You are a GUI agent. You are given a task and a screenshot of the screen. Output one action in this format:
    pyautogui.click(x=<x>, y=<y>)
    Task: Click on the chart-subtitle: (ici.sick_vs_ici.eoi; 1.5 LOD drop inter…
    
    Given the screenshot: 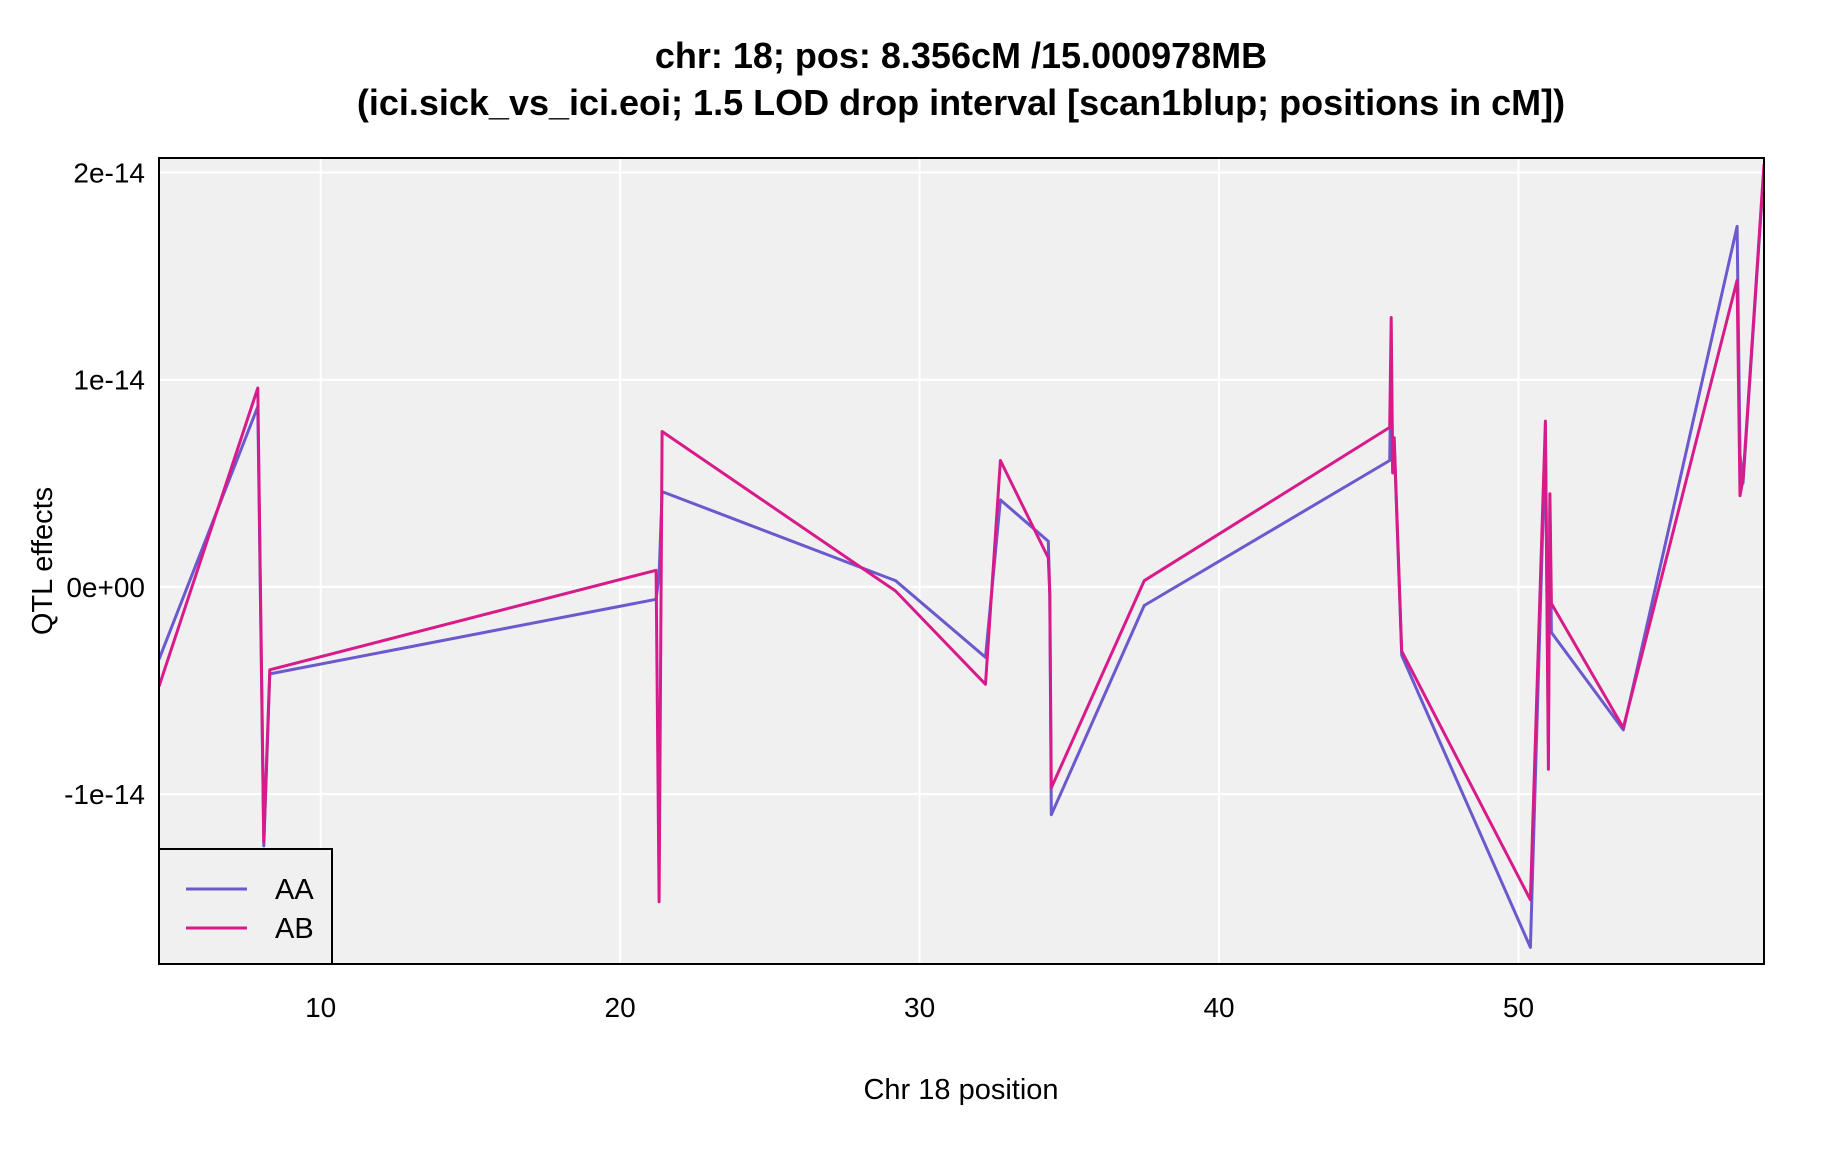 What is the action you would take?
    pyautogui.click(x=961, y=102)
    